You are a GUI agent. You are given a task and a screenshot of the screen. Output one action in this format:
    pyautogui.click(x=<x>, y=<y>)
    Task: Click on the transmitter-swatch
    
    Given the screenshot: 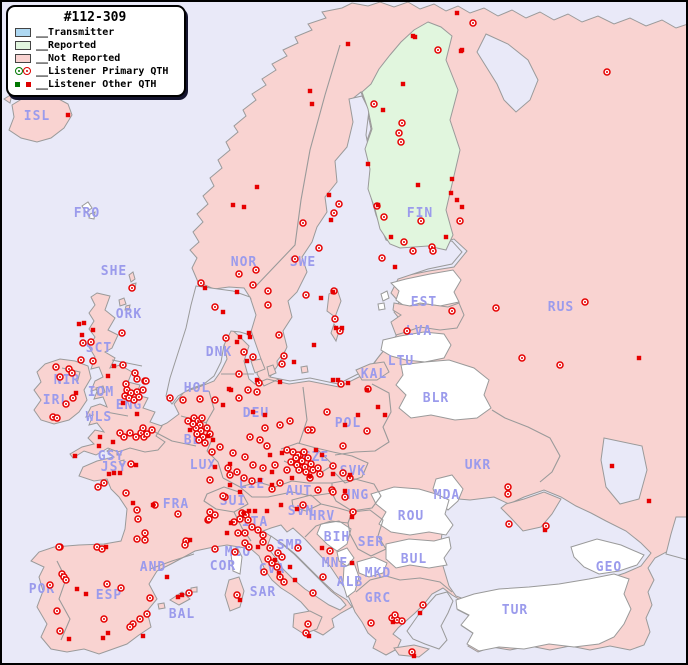 What is the action you would take?
    pyautogui.click(x=23, y=32)
    